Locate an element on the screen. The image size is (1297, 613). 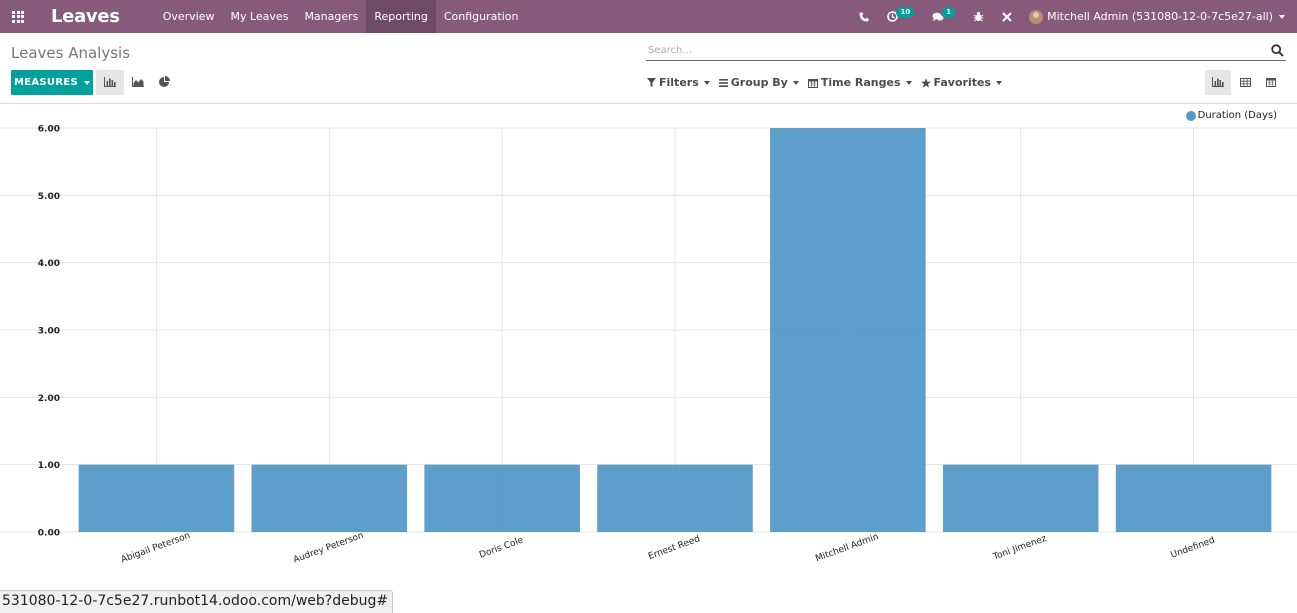
y-tick-label: 2.00 is located at coordinates (49, 399).